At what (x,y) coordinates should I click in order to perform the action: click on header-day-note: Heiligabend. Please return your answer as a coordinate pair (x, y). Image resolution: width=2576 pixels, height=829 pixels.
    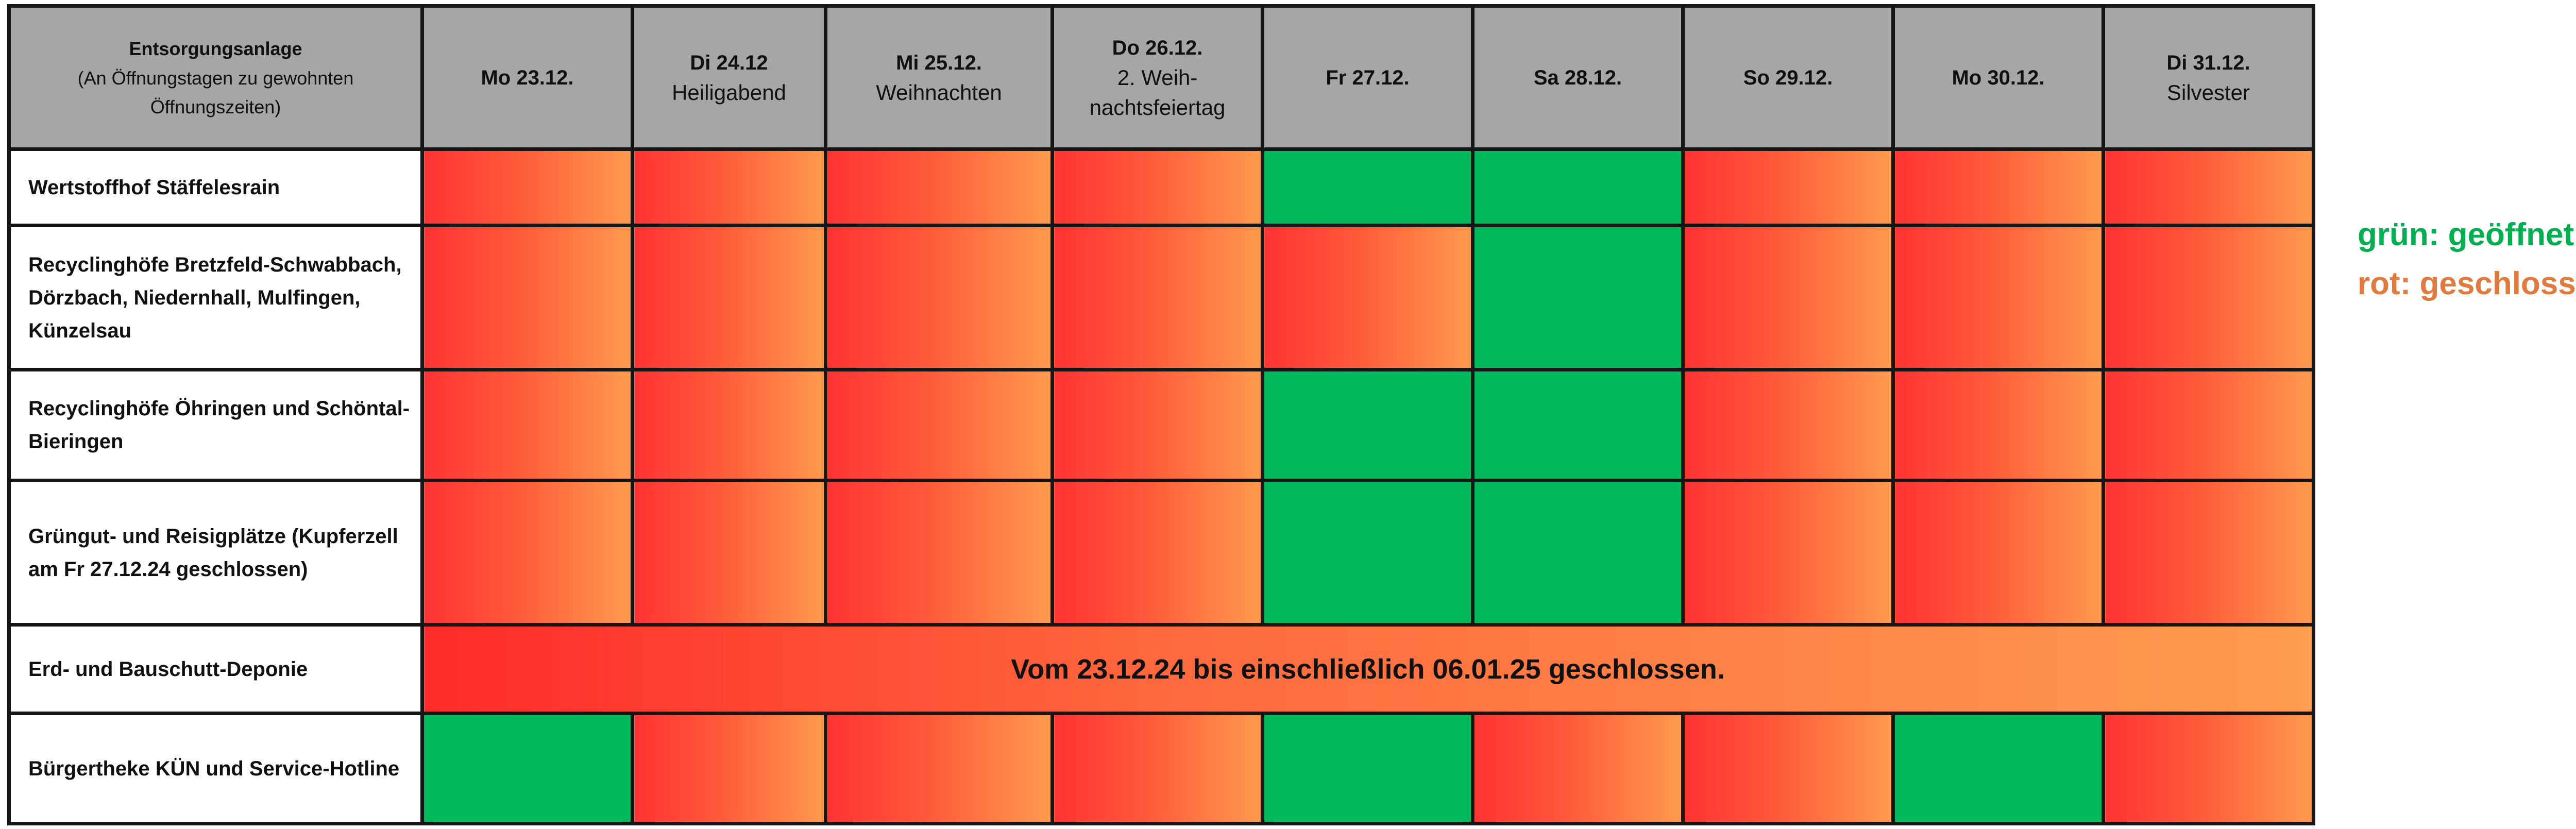
    Looking at the image, I should click on (729, 92).